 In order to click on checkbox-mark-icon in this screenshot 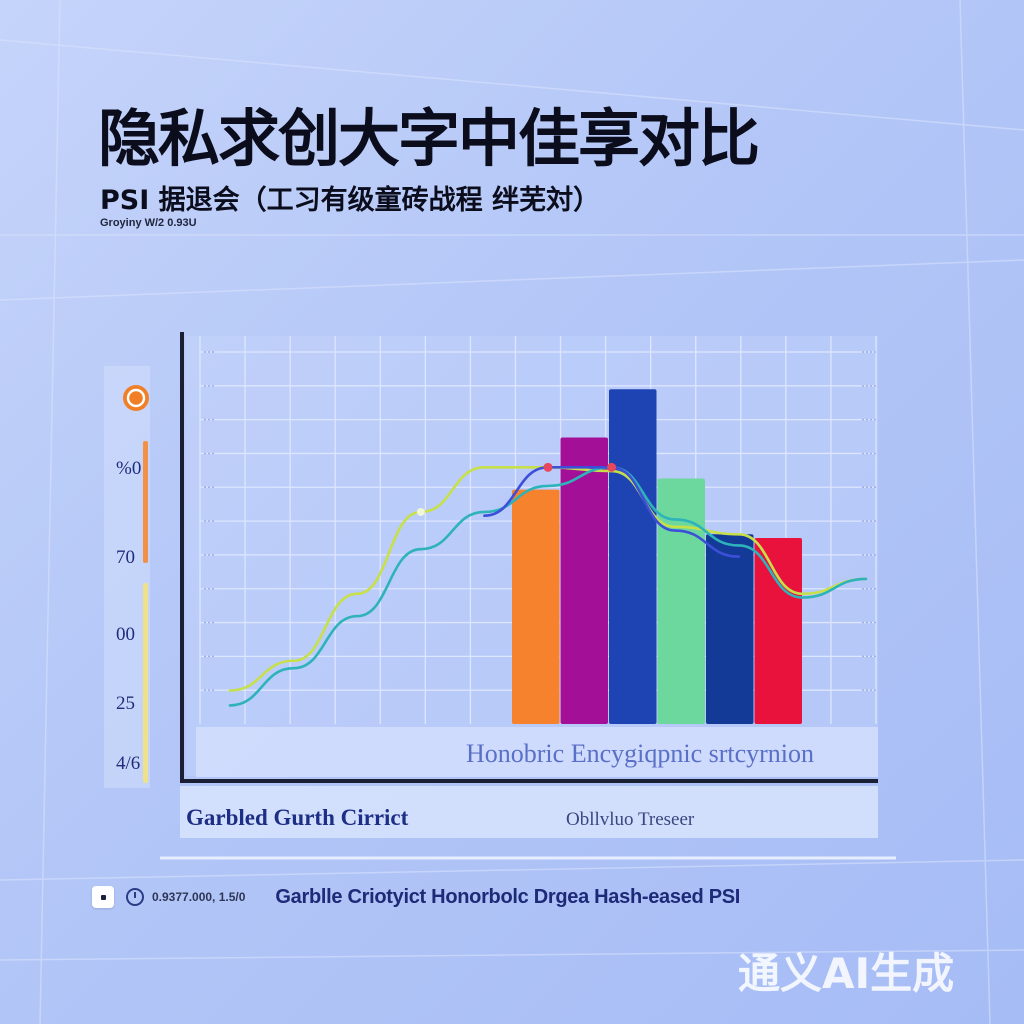, I will do `click(103, 897)`.